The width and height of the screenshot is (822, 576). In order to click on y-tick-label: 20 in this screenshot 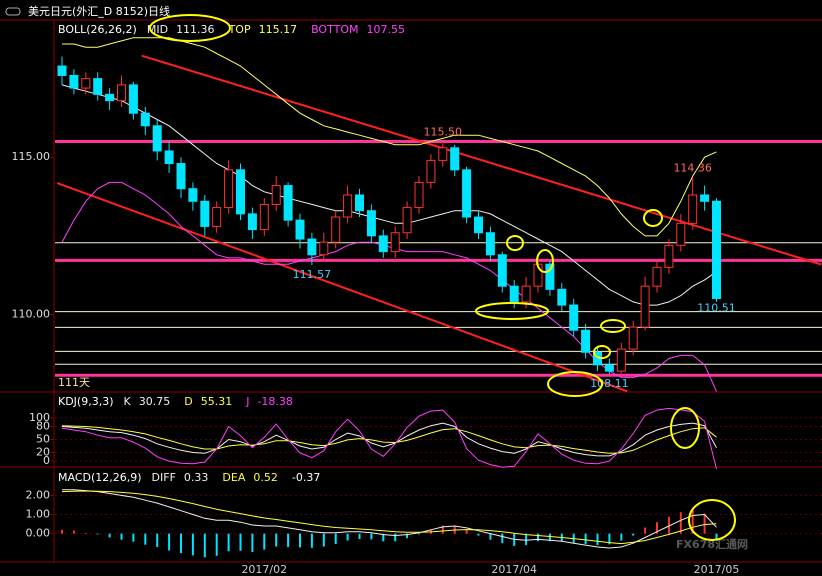, I will do `click(43, 451)`.